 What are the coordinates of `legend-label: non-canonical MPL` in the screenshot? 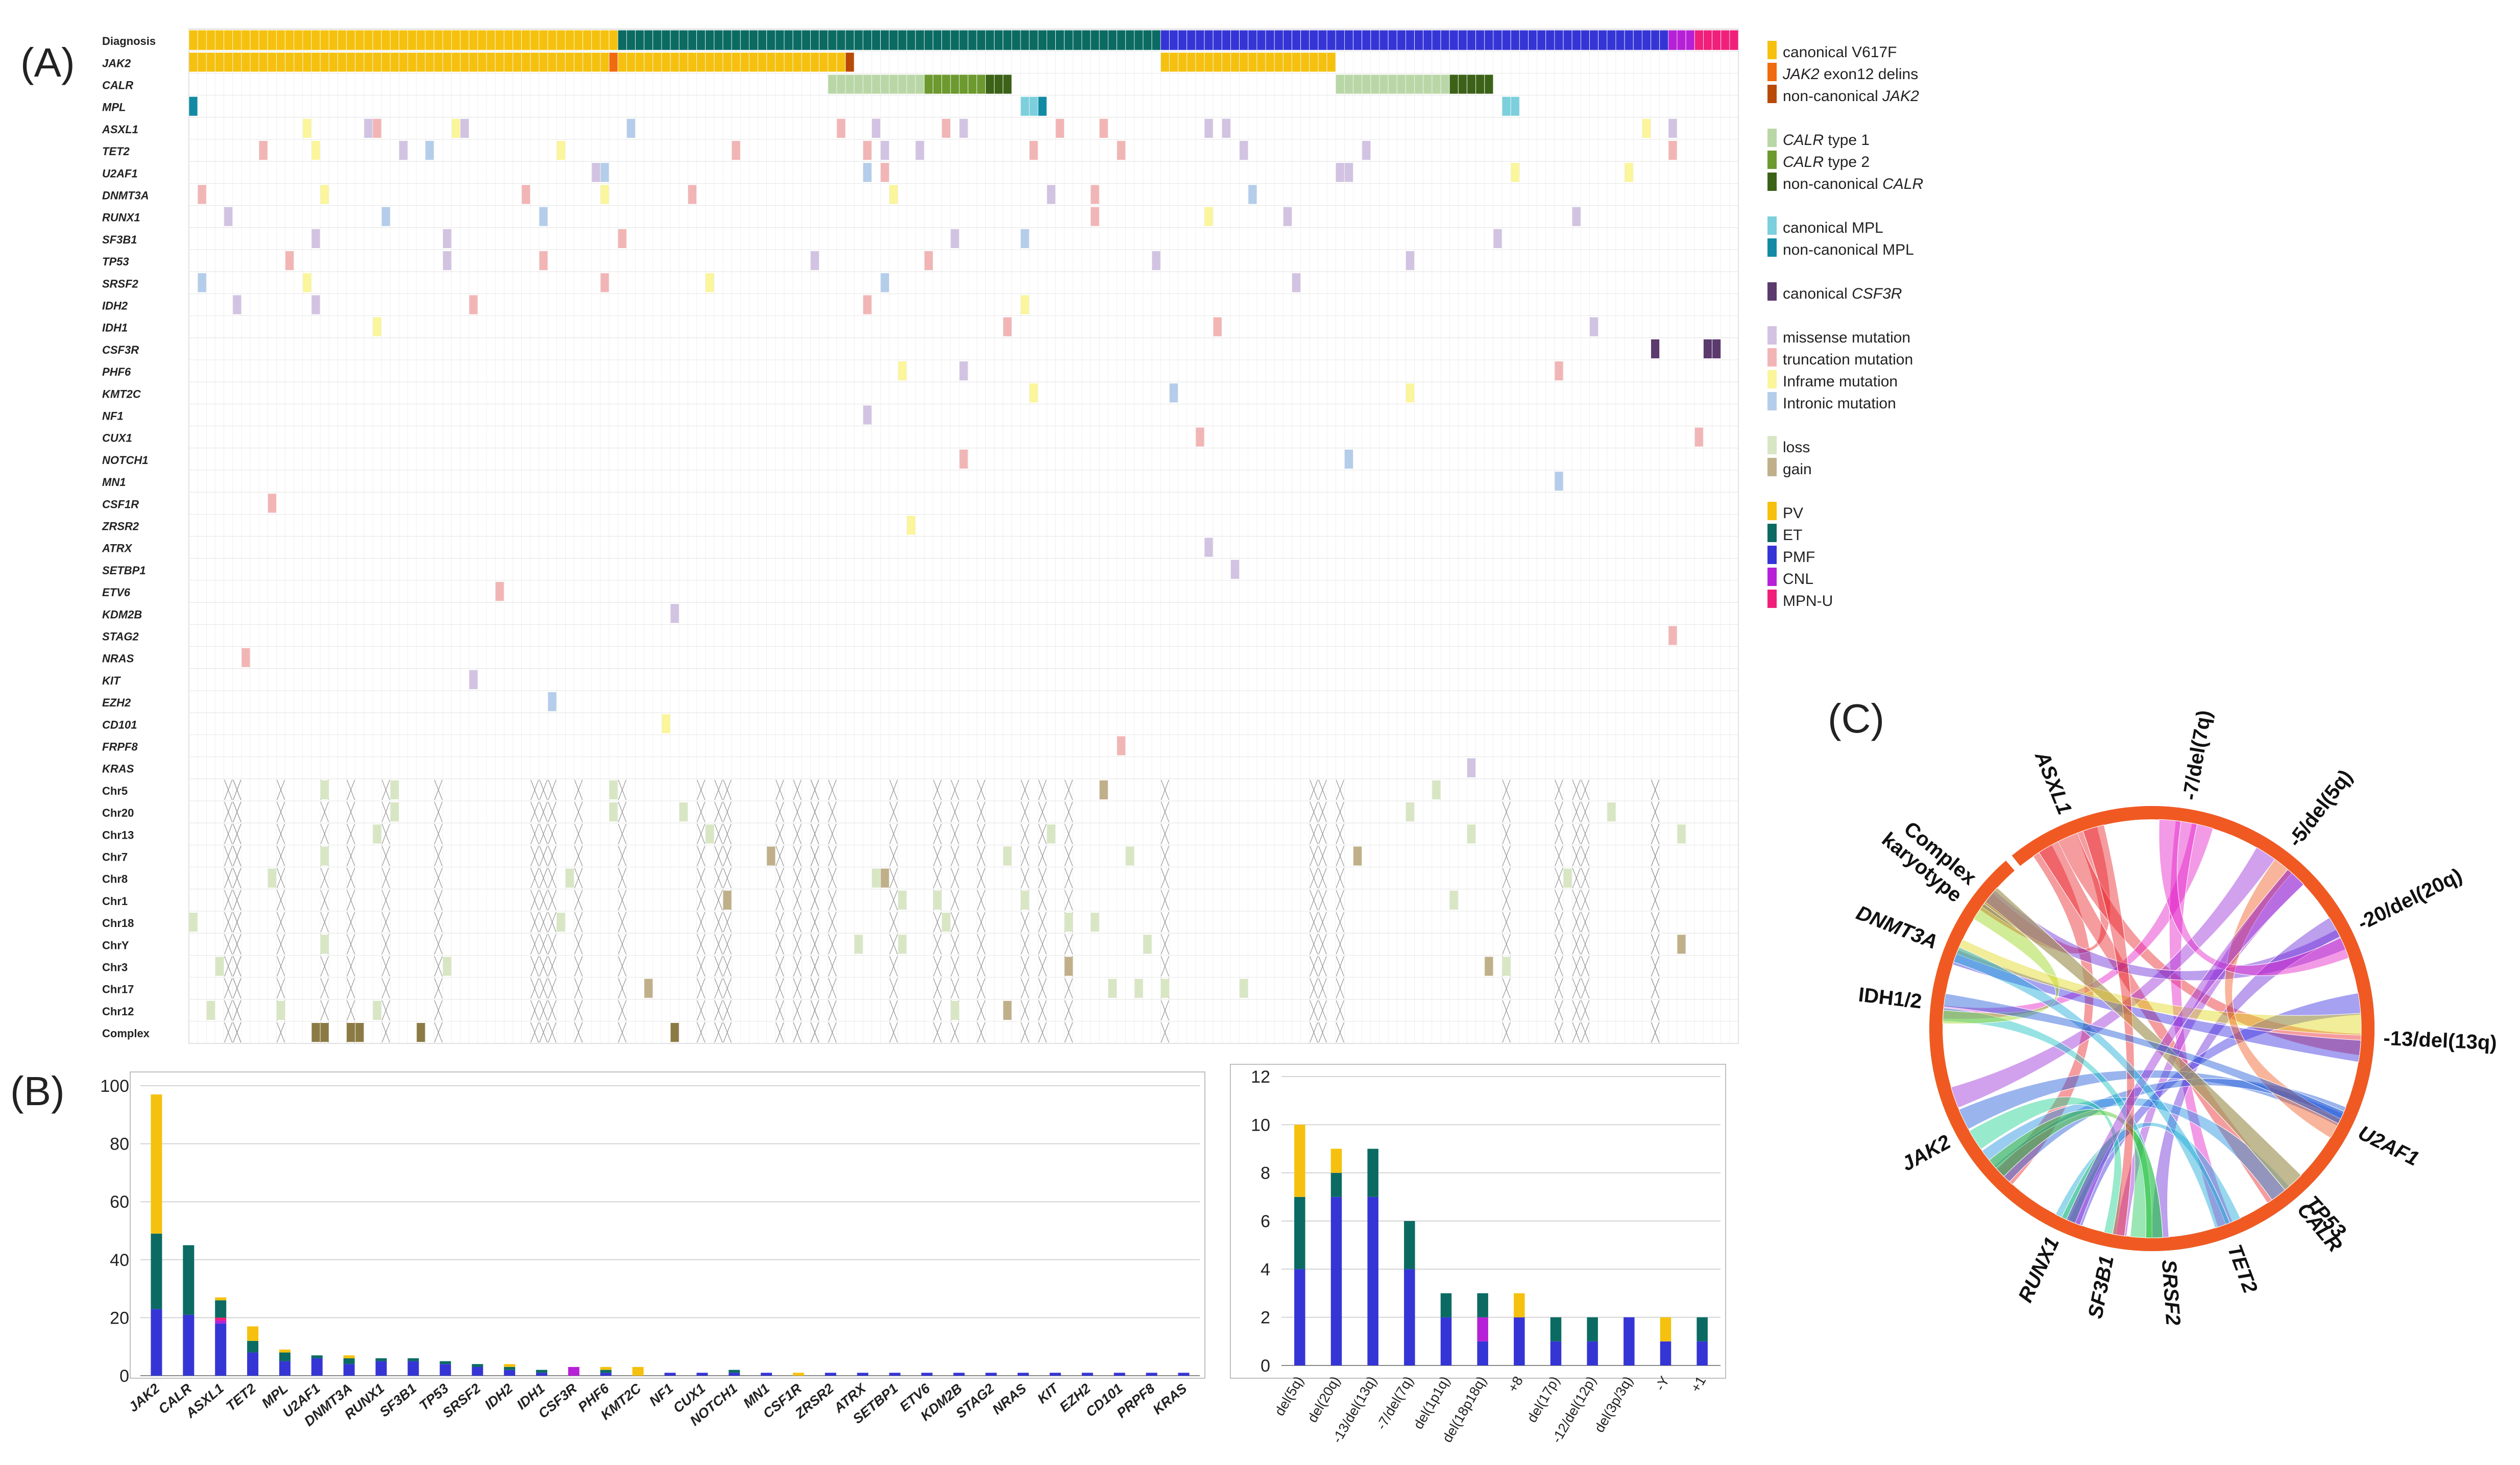 It's located at (1848, 250).